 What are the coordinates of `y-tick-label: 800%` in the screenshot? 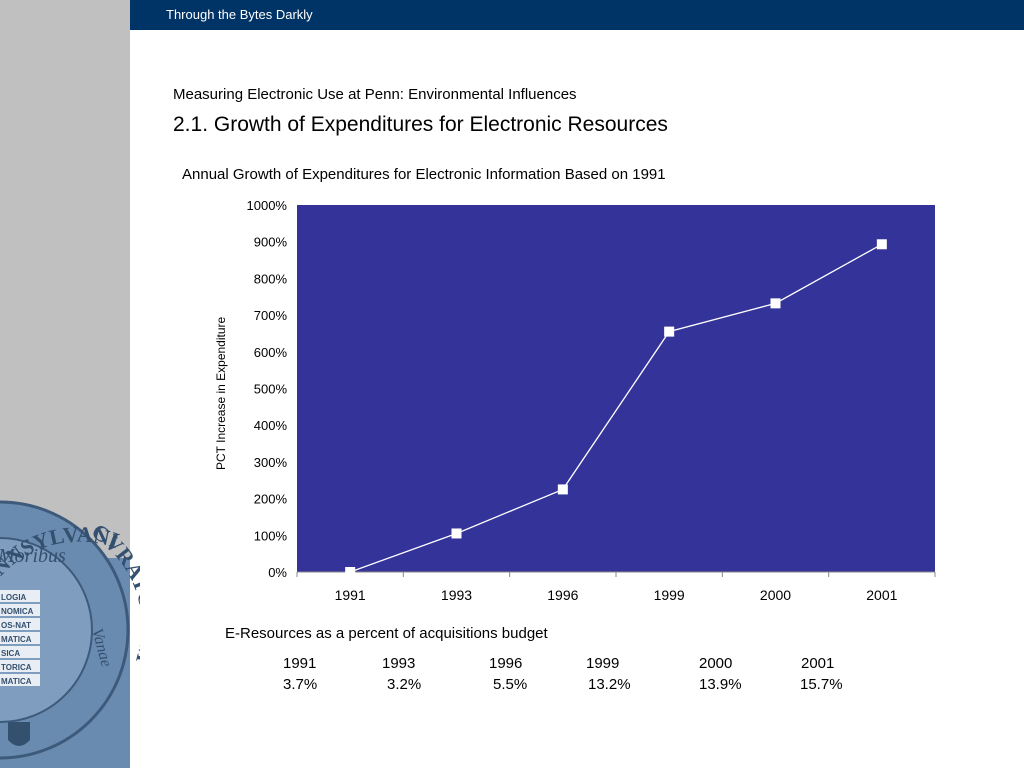 It's located at (271, 278).